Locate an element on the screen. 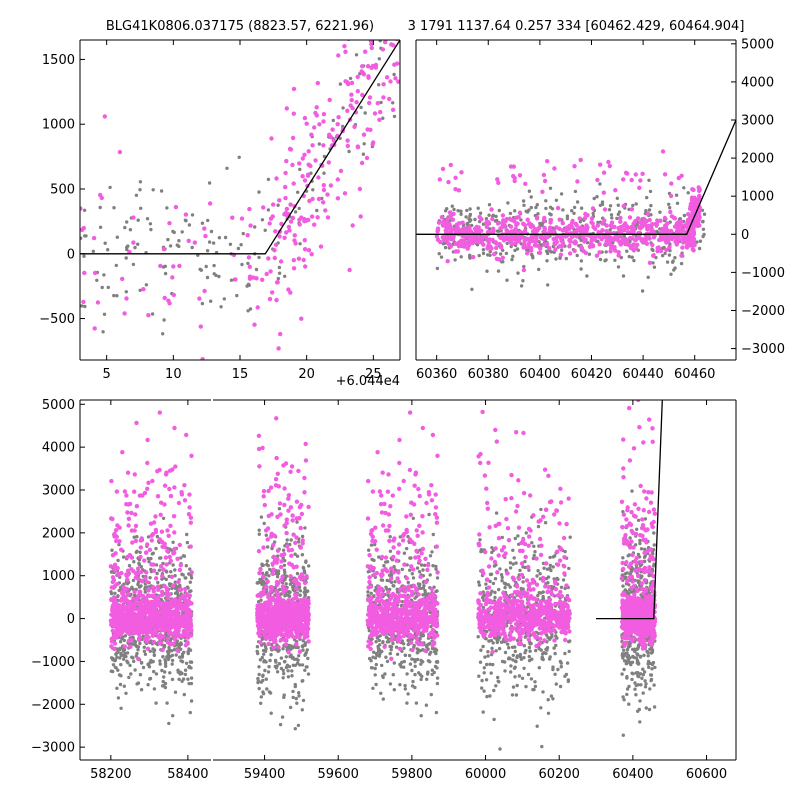 This screenshot has width=800, height=800. x-tick-label: 20 is located at coordinates (306, 374).